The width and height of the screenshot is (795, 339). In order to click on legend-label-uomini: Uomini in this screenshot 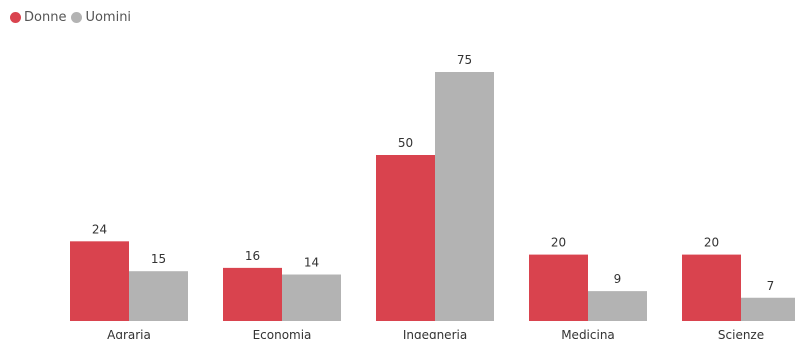, I will do `click(108, 17)`.